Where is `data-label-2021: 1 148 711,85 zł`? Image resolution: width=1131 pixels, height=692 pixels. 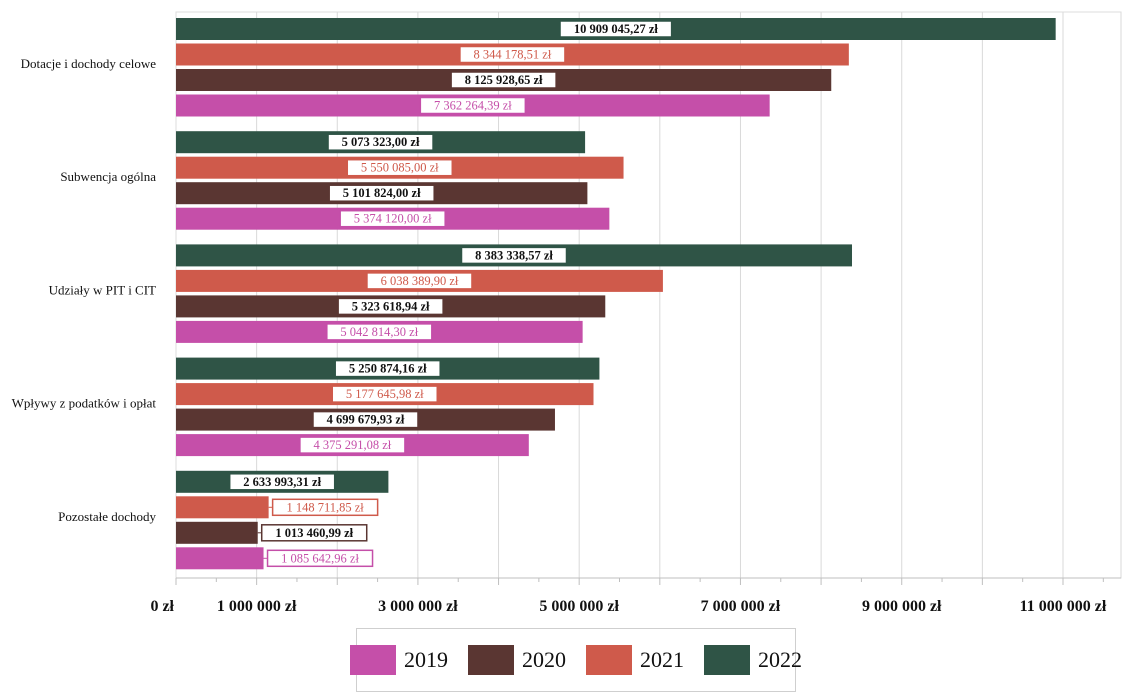 data-label-2021: 1 148 711,85 zł is located at coordinates (325, 507).